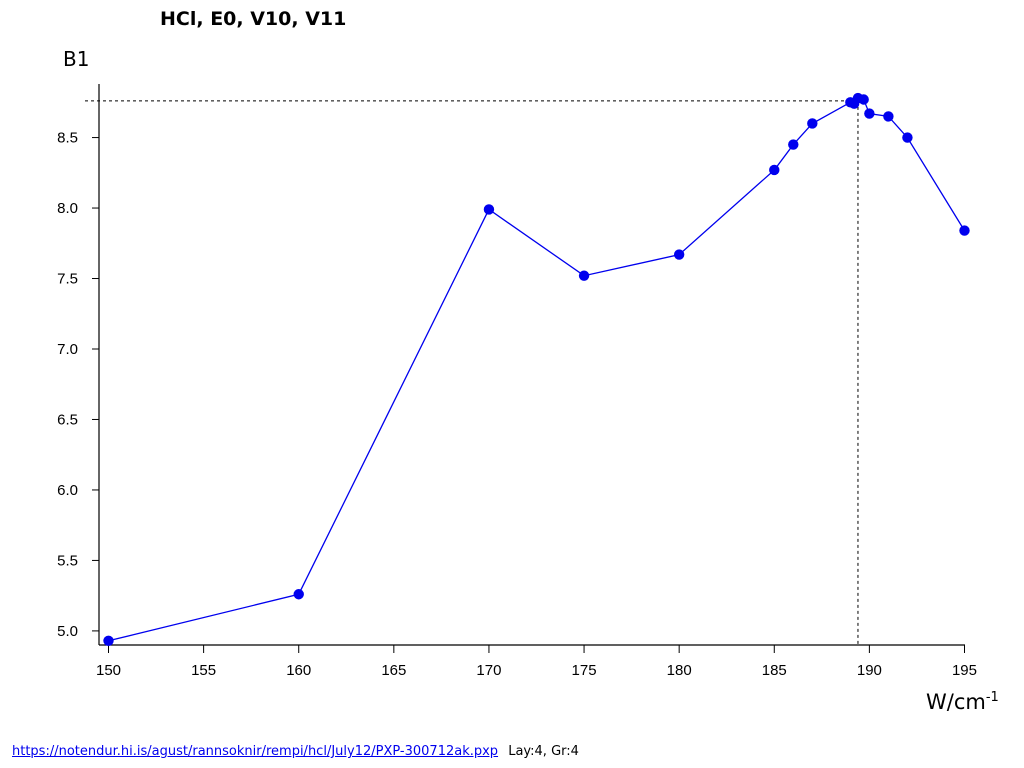 The image size is (1024, 768). I want to click on y-tick-label: 8.5, so click(67, 138).